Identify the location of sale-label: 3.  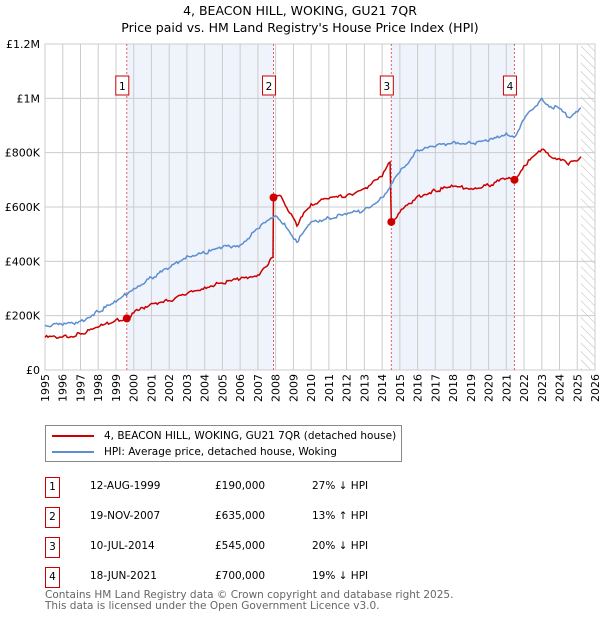
(386, 87).